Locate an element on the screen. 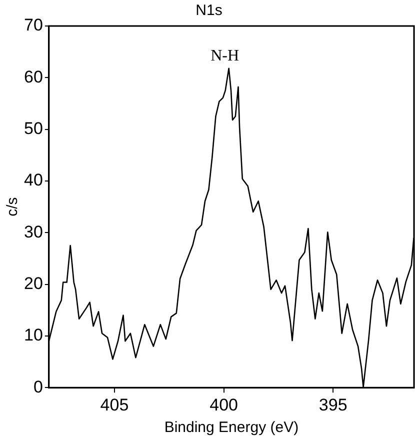 Image resolution: width=415 pixels, height=441 pixels. y-tick-label: 0 is located at coordinates (38, 386).